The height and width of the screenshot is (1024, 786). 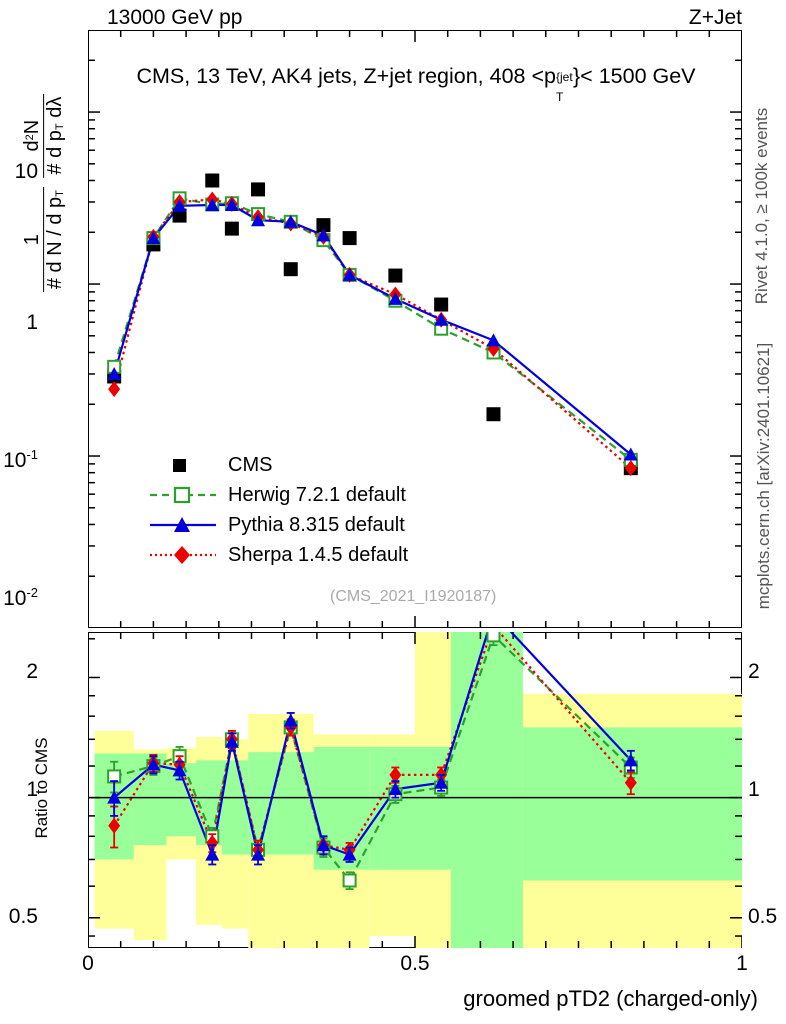 I want to click on legend-item-herwig: Herwig 7.2.1 default, so click(x=279, y=495).